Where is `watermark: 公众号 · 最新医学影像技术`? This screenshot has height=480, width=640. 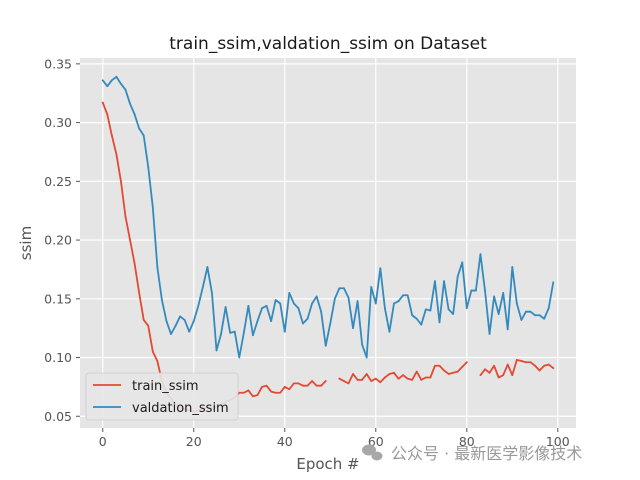
watermark: 公众号 · 最新医学影像技术 is located at coordinates (472, 453).